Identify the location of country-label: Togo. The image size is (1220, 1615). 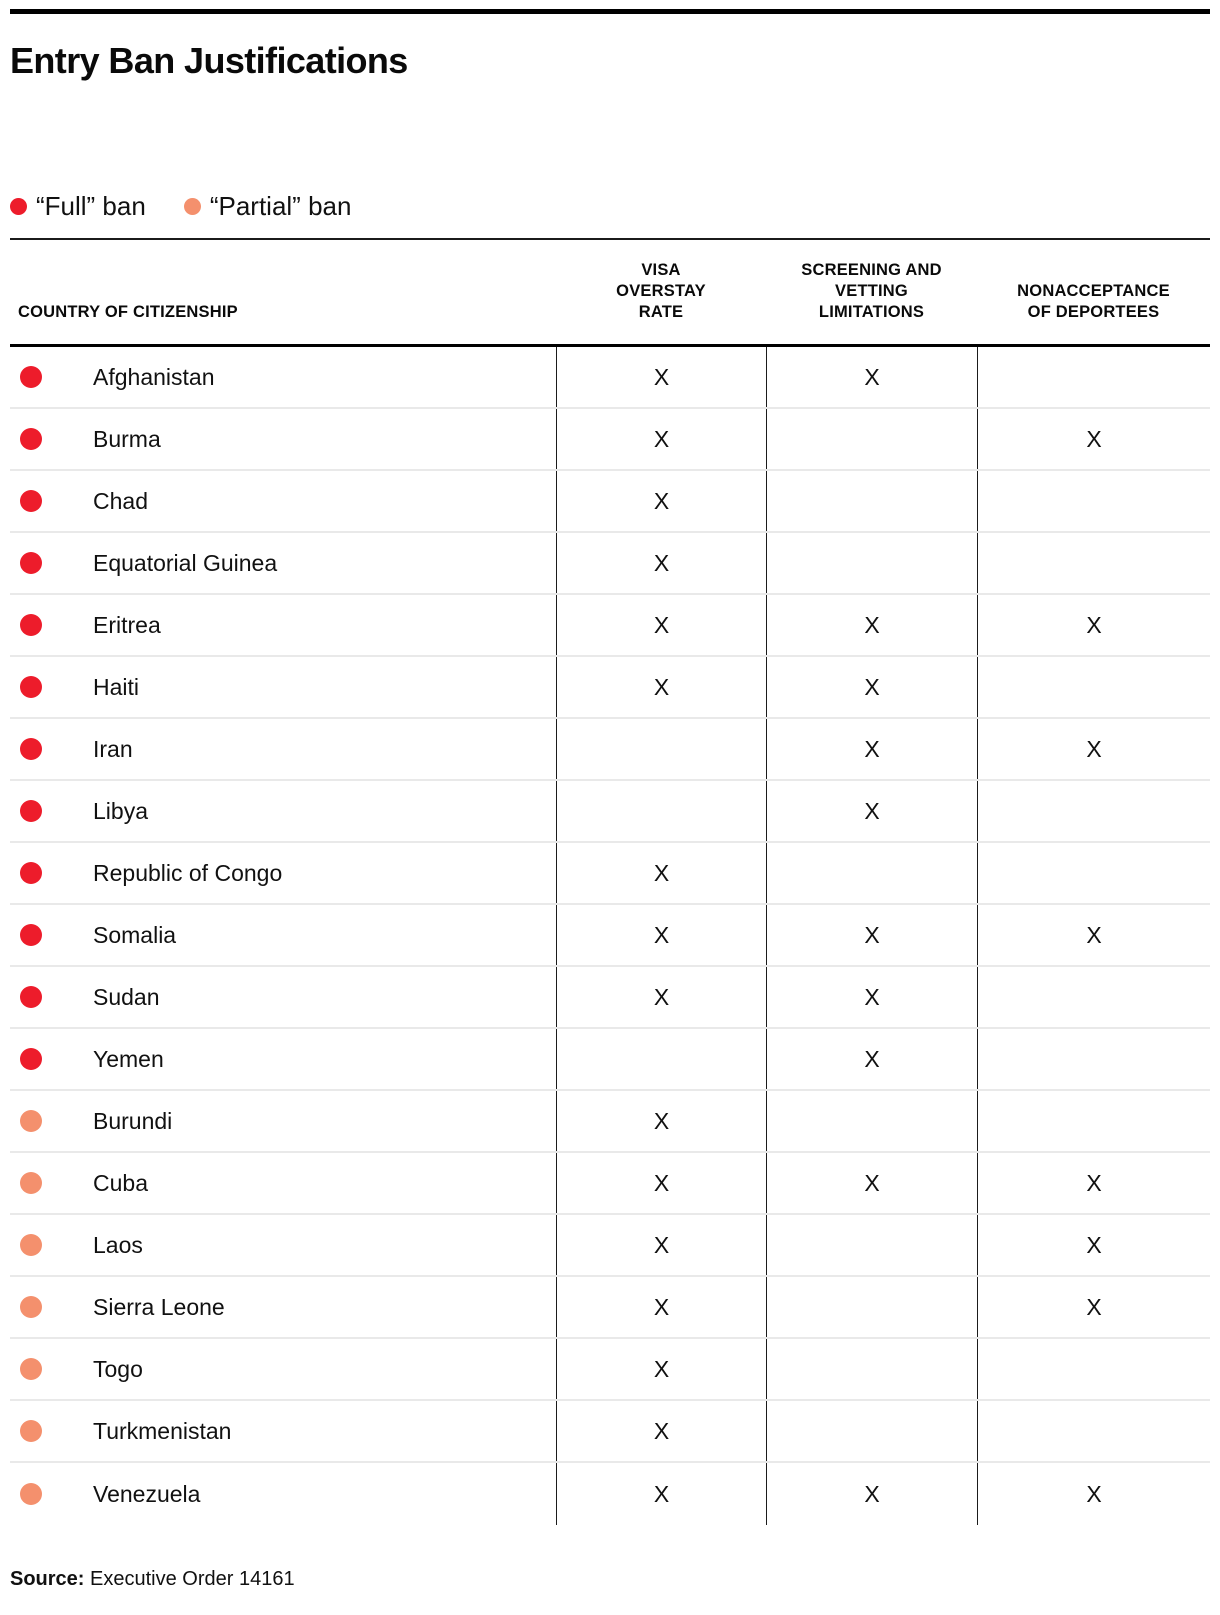
(118, 1369).